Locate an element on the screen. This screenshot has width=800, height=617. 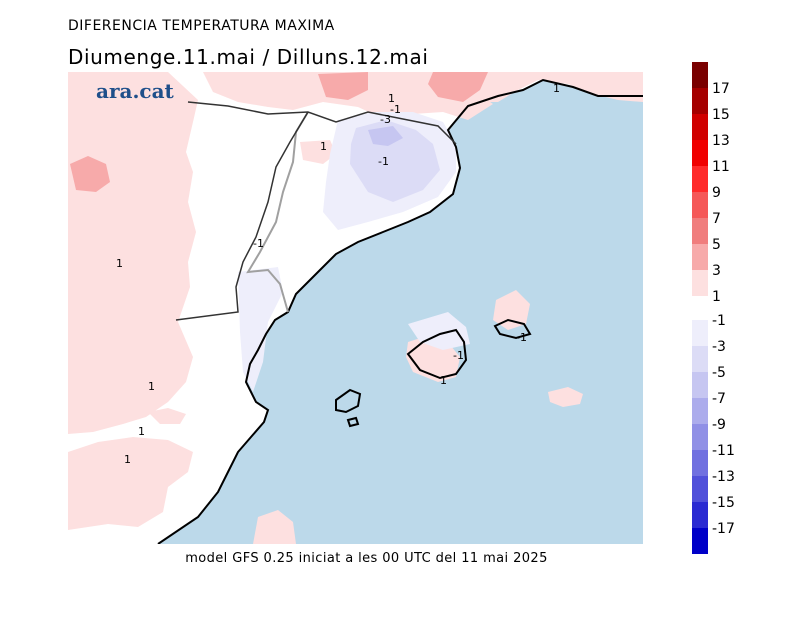
warm-region-border is located at coordinates (318, 152).